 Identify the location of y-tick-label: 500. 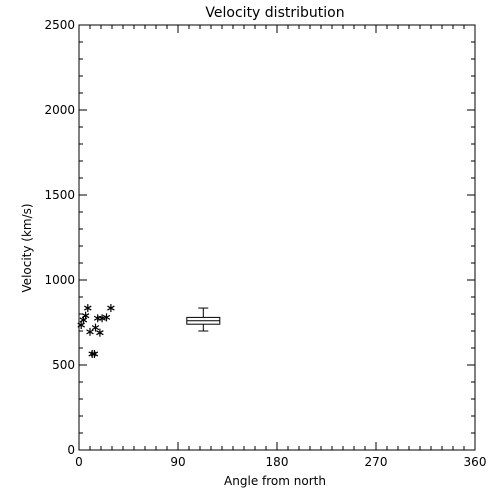
(63, 365).